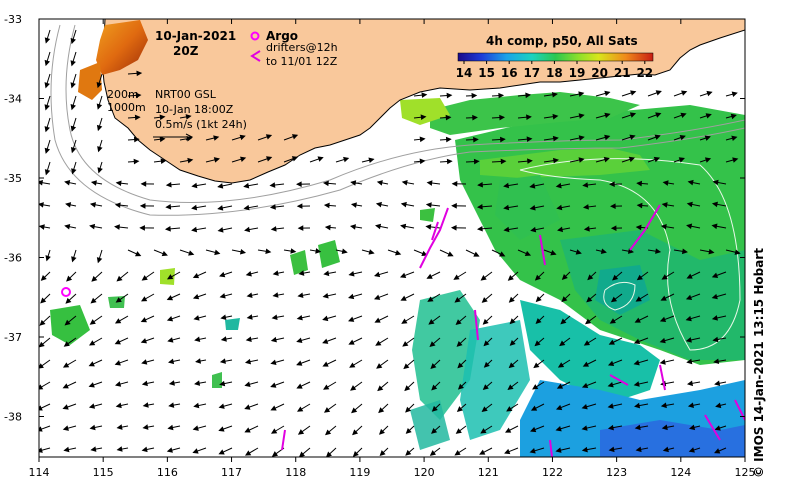 The height and width of the screenshot is (492, 790). What do you see at coordinates (186, 51) in the screenshot?
I see `time-label: 20Z` at bounding box center [186, 51].